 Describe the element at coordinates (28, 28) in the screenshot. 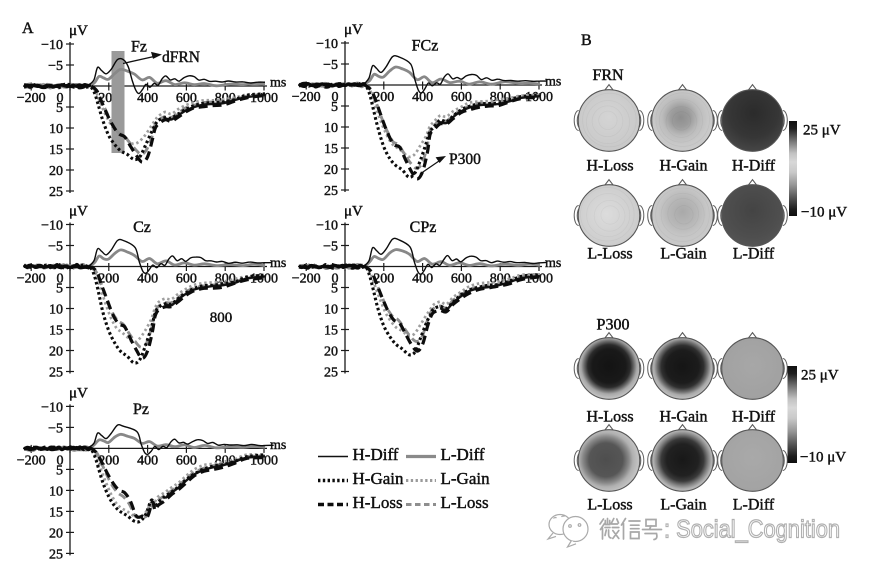

I see `svg-text: A` at that location.